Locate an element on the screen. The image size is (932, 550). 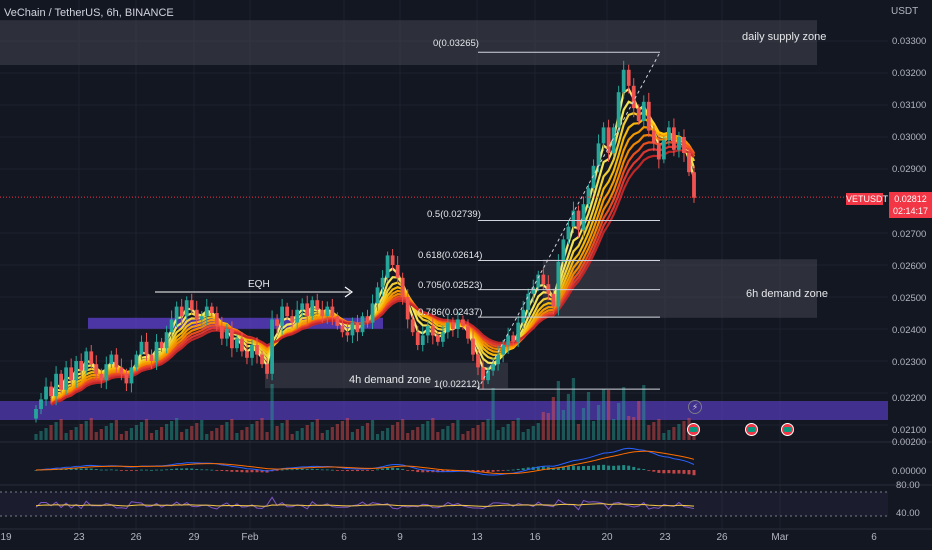
bolt-icon: ⚡ is located at coordinates (695, 407).